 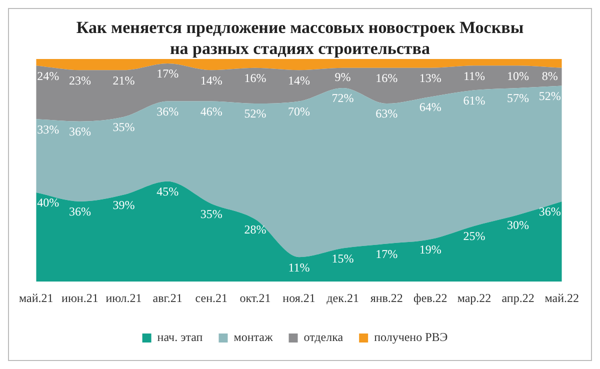 What do you see at coordinates (474, 297) in the screenshot?
I see `x-tick-label: мар.22` at bounding box center [474, 297].